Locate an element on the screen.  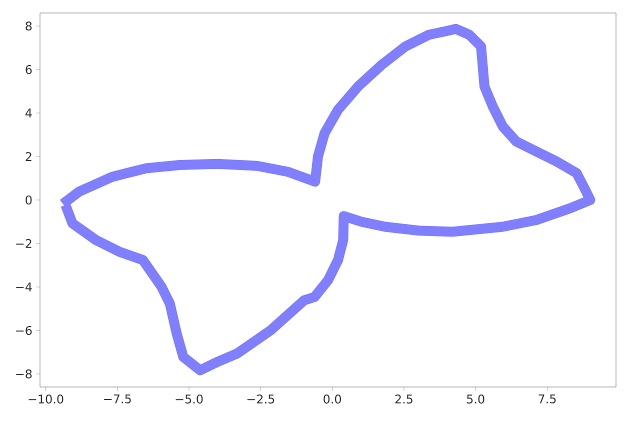
x-tick-label: −10.0 is located at coordinates (46, 399).